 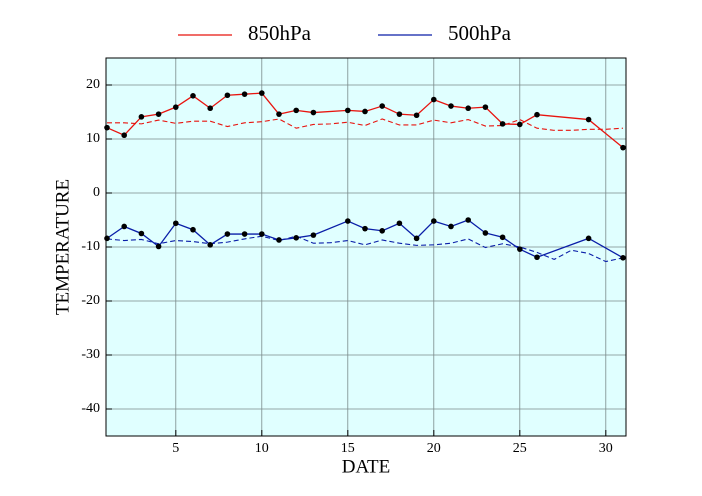 What do you see at coordinates (606, 448) in the screenshot?
I see `x-tick-label: 30` at bounding box center [606, 448].